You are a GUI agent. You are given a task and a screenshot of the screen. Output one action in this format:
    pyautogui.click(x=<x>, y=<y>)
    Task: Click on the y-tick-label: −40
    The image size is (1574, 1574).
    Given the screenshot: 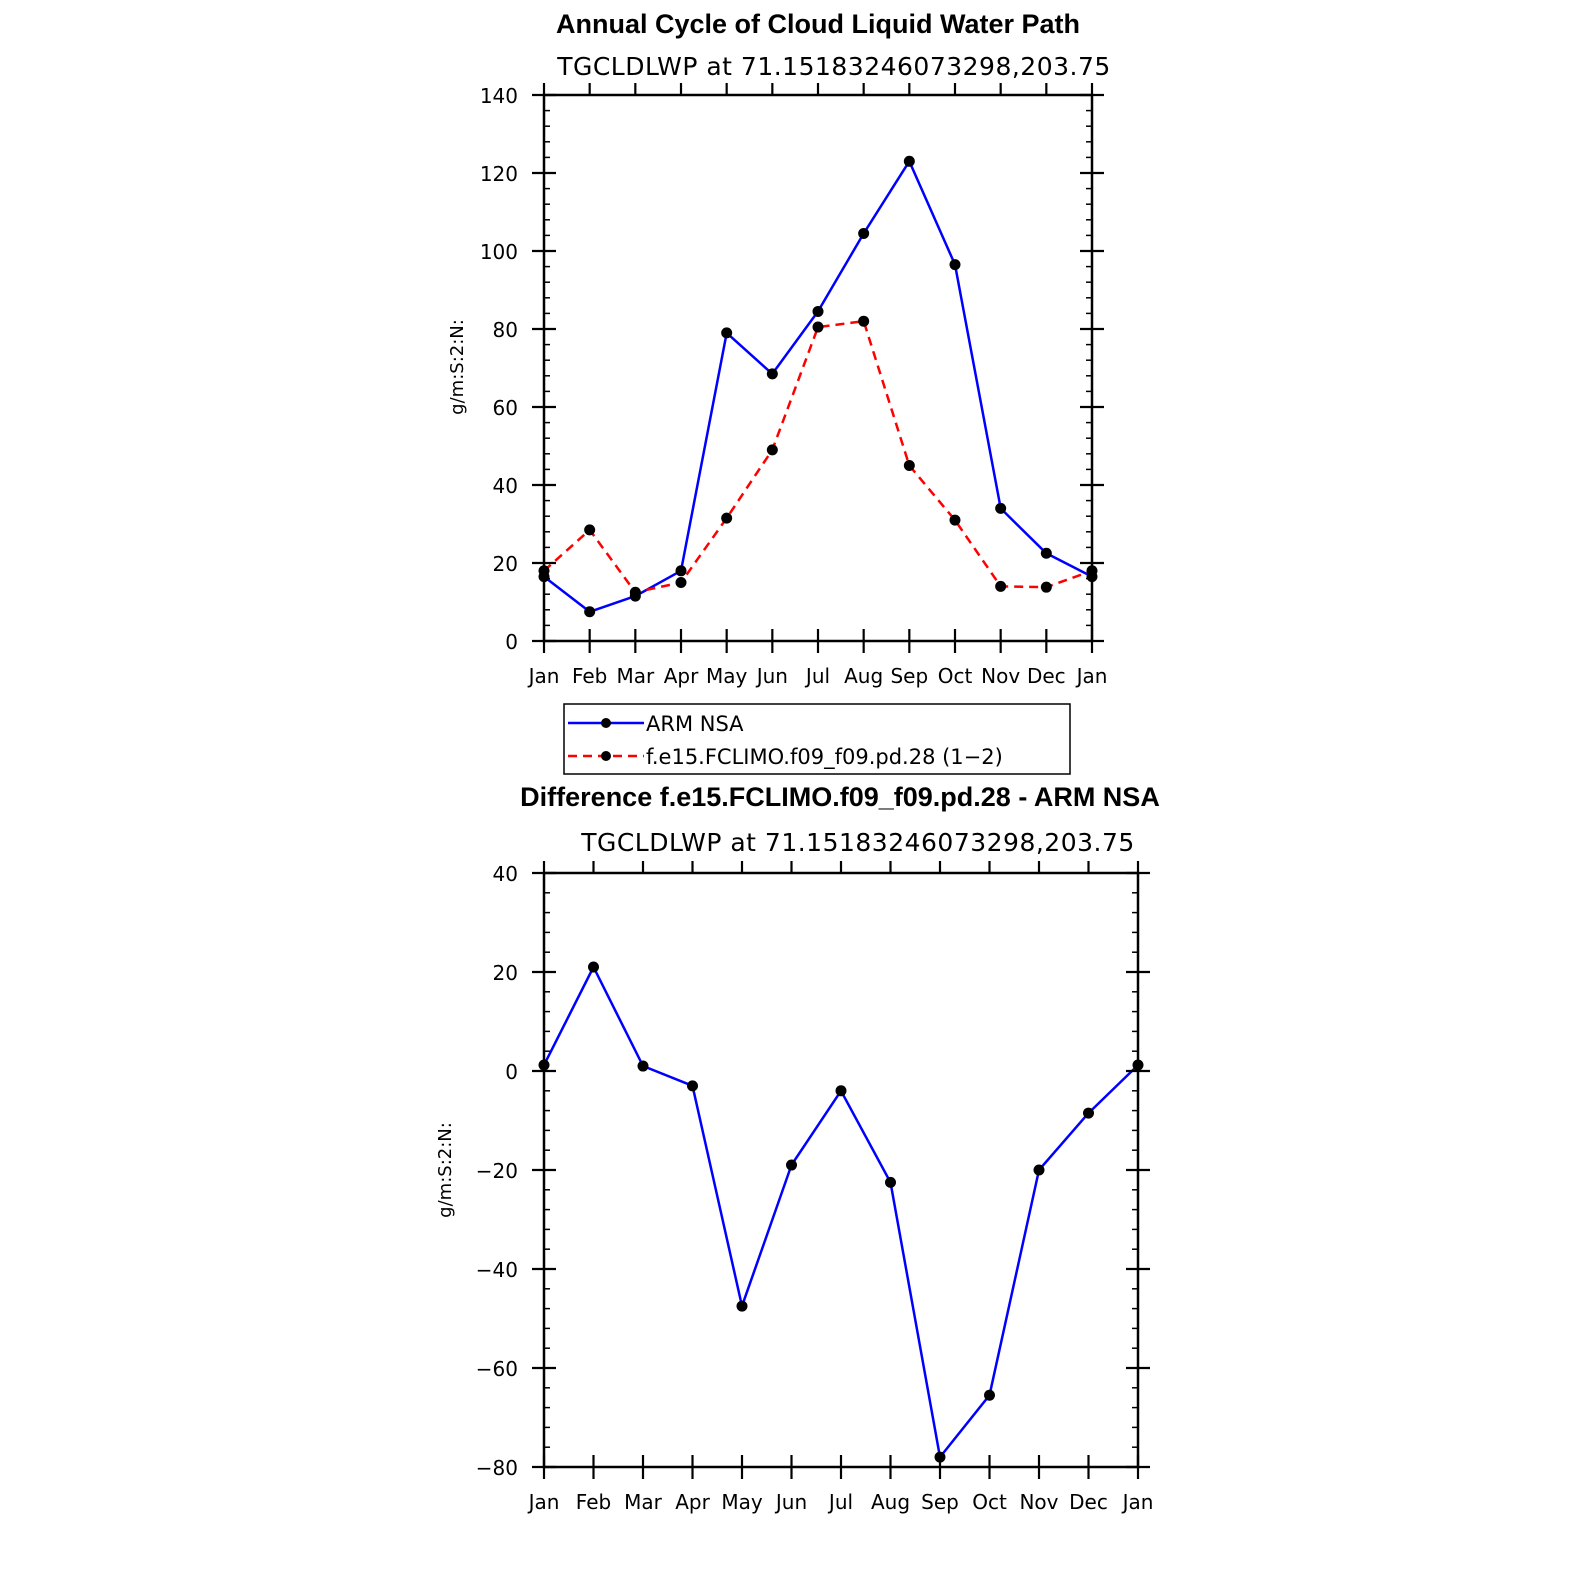 What is the action you would take?
    pyautogui.click(x=497, y=1270)
    